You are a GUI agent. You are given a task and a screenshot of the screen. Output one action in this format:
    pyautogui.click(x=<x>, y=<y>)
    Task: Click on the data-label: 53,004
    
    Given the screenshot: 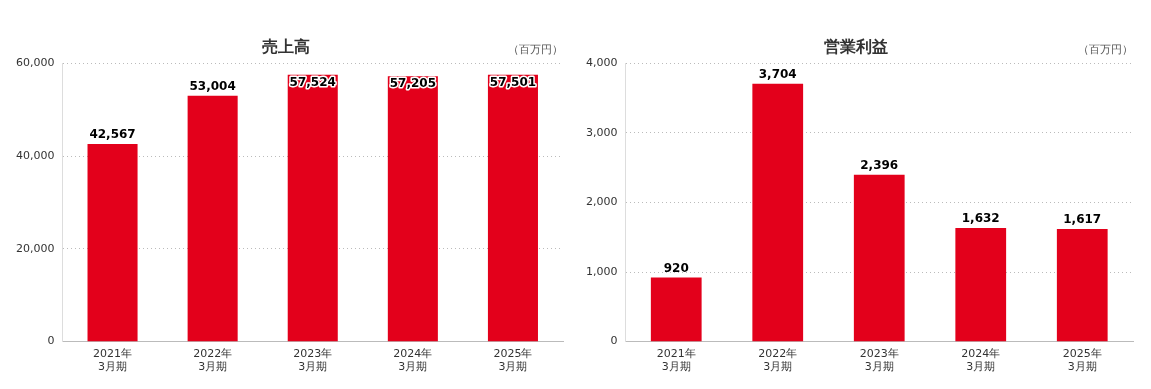 What is the action you would take?
    pyautogui.click(x=212, y=85)
    